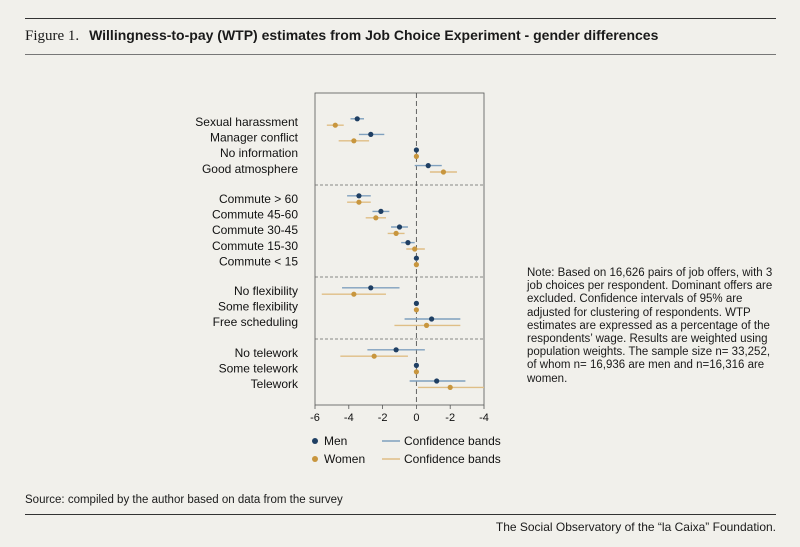 This screenshot has width=800, height=547. I want to click on legend-men-label: Men, so click(335, 441).